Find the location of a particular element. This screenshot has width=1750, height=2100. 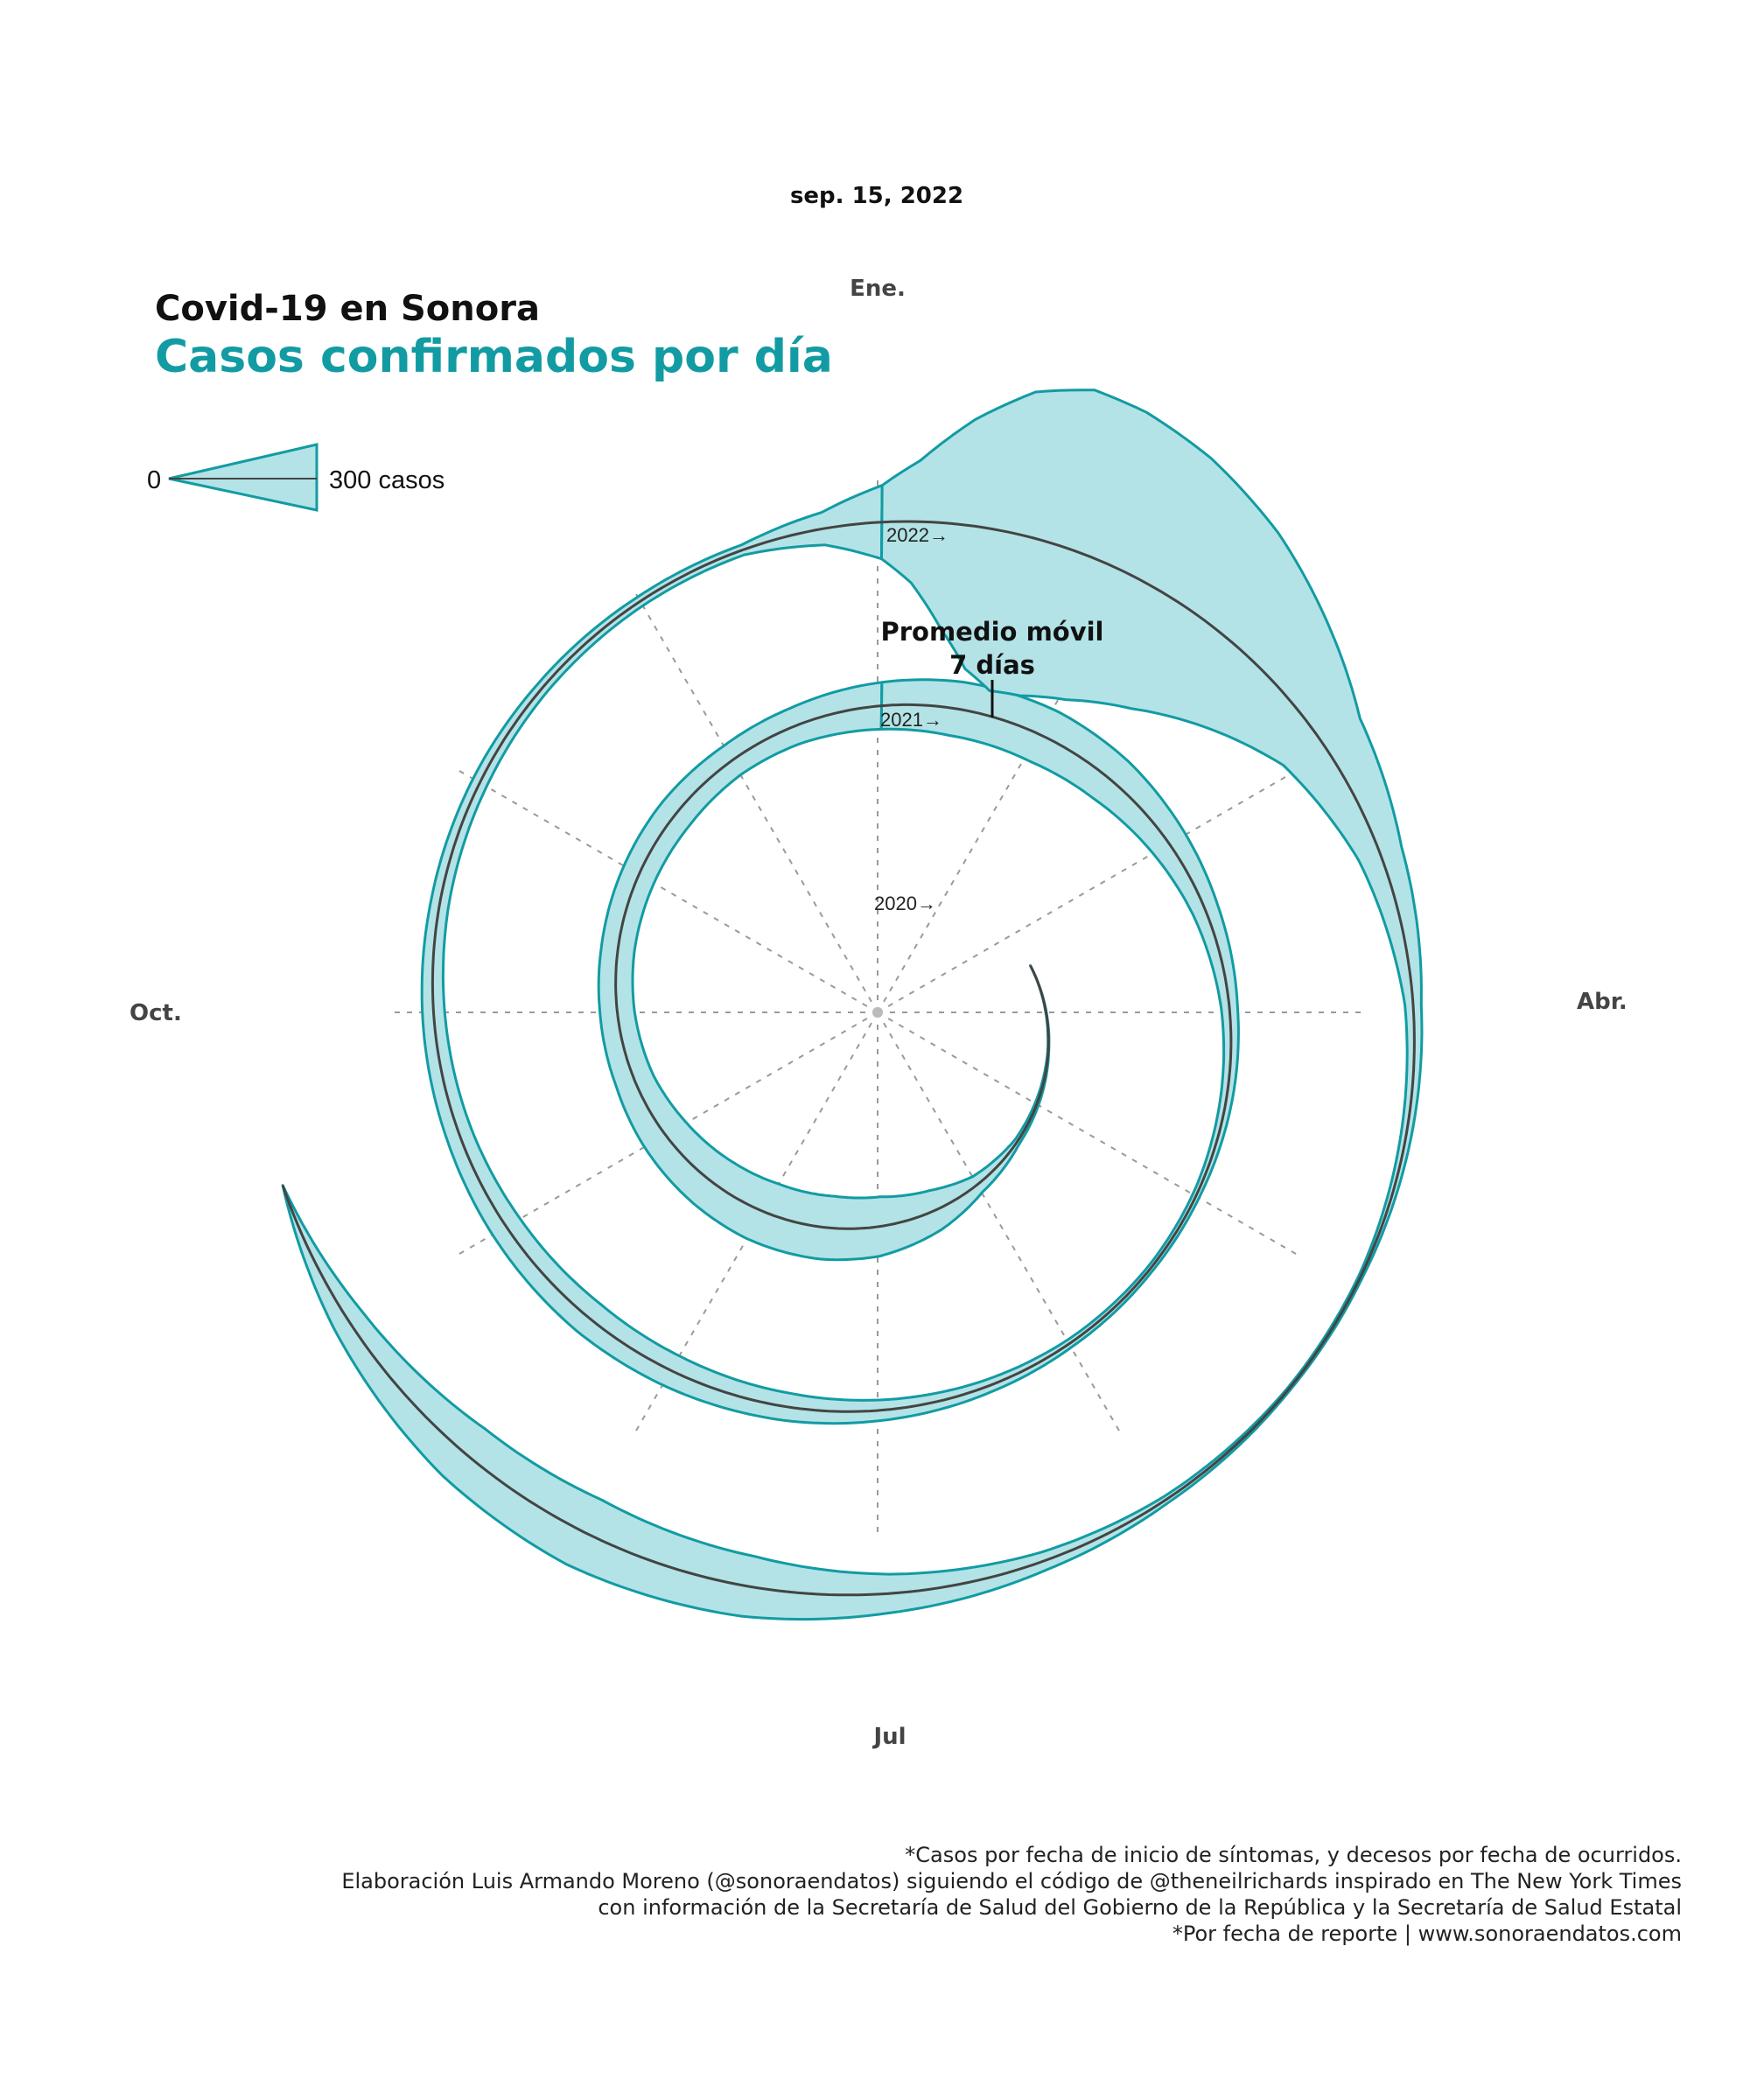

legend-zero-label: 0 is located at coordinates (154, 480).